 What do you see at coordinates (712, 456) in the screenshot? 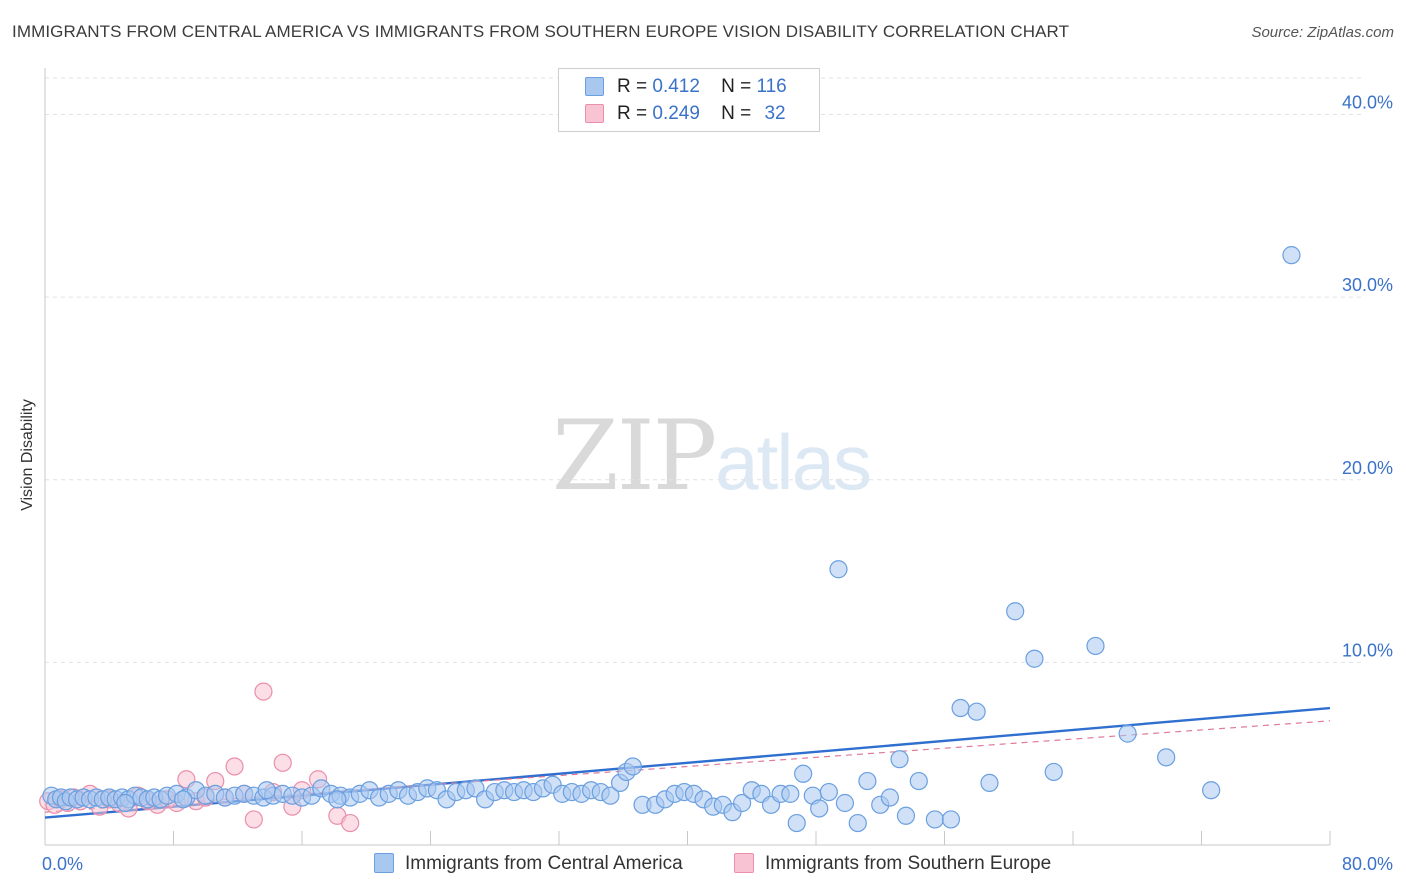
I see `watermark-logo: ZIPatlas` at bounding box center [712, 456].